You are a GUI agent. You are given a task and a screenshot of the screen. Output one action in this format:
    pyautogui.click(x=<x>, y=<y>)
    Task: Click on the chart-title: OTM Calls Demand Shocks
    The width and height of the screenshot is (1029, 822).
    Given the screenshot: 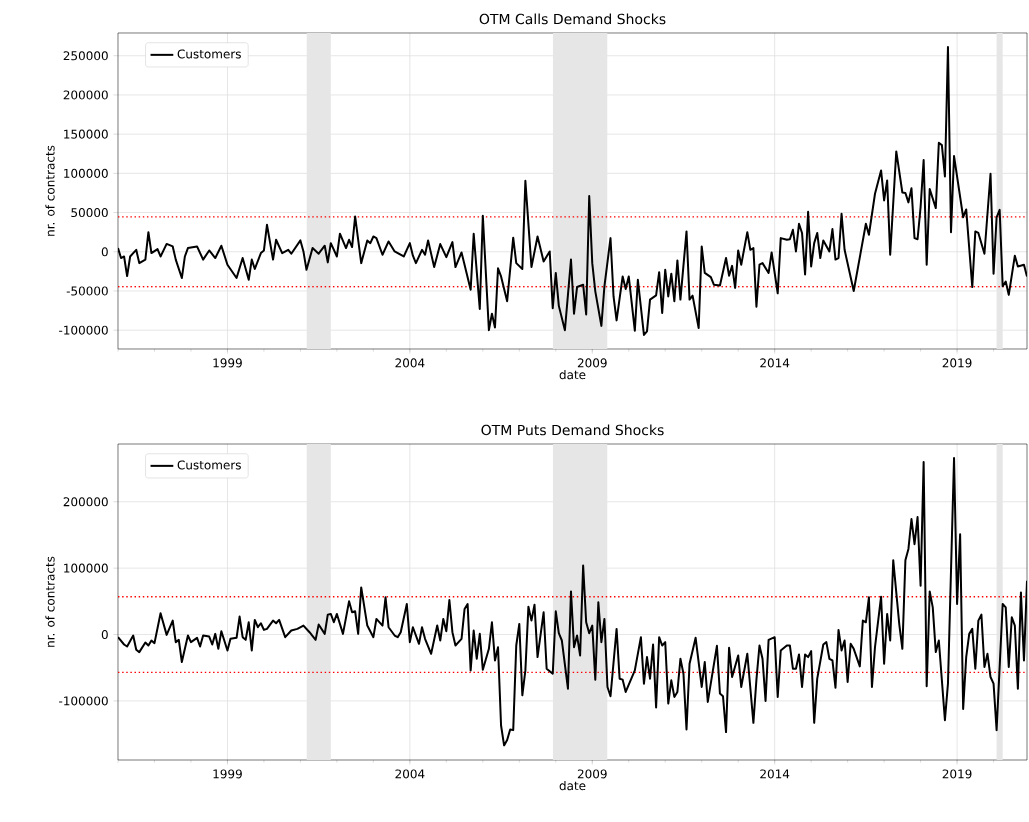 What is the action you would take?
    pyautogui.click(x=572, y=19)
    